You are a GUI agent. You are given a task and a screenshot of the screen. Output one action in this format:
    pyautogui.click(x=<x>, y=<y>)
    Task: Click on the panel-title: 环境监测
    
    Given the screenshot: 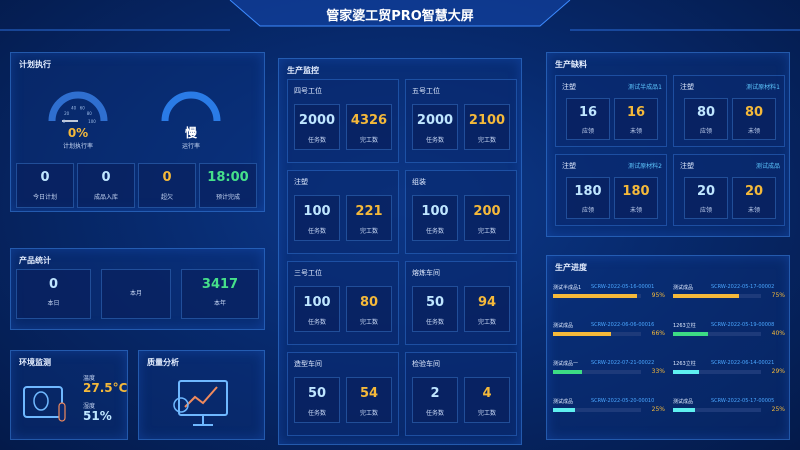 What is the action you would take?
    pyautogui.click(x=35, y=362)
    